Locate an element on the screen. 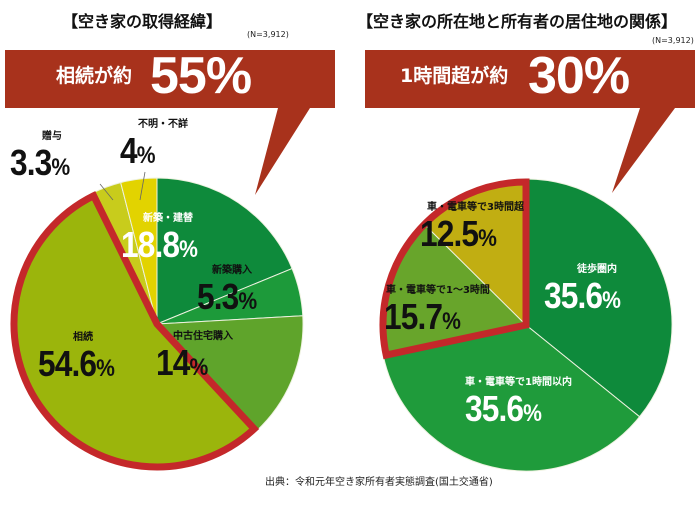 This screenshot has height=509, width=700. slice-value: 54.6% is located at coordinates (76, 363).